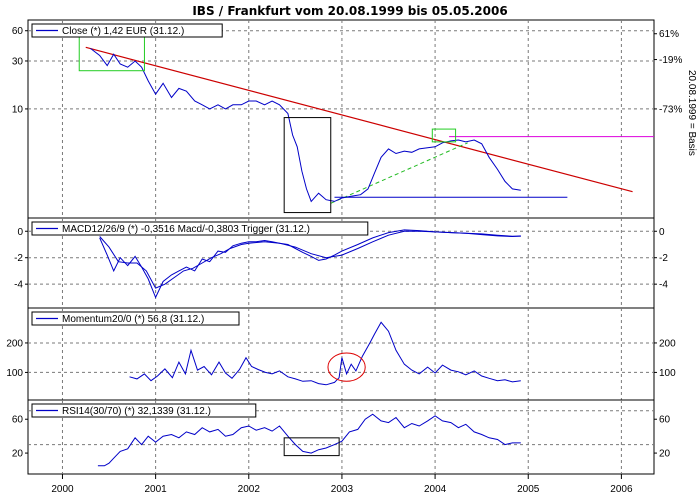 The width and height of the screenshot is (700, 500). What do you see at coordinates (399, 173) in the screenshot?
I see `dashed-trend-line` at bounding box center [399, 173].